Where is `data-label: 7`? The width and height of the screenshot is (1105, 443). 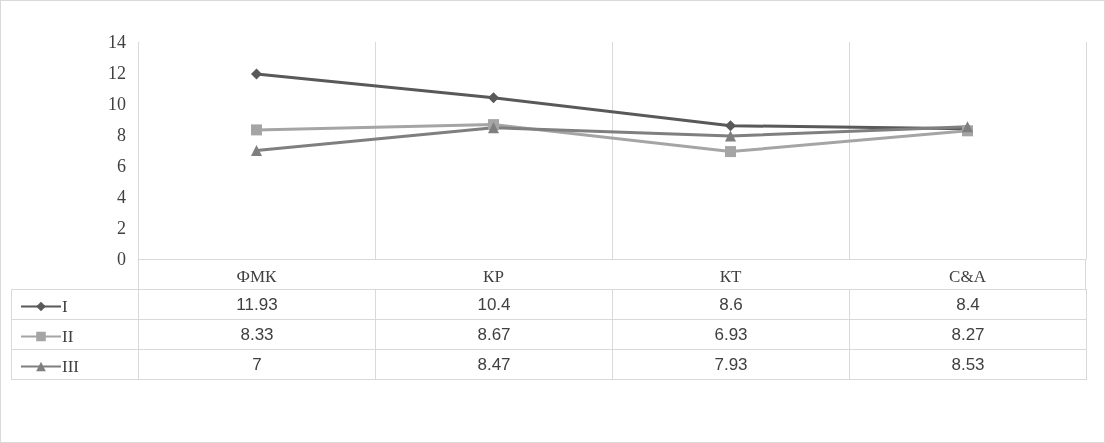 data-label: 7 is located at coordinates (257, 364).